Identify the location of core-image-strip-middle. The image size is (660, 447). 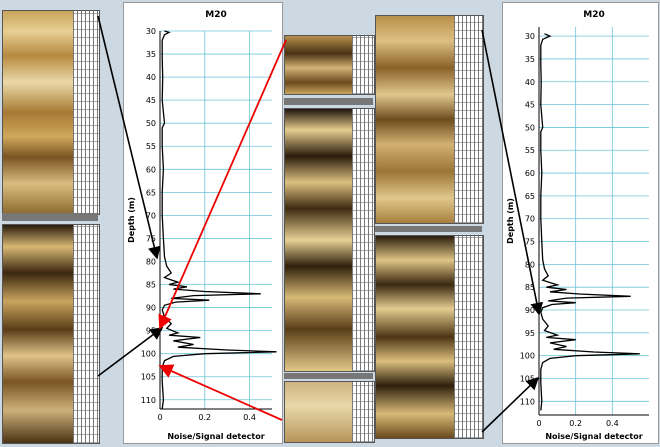
(329, 240).